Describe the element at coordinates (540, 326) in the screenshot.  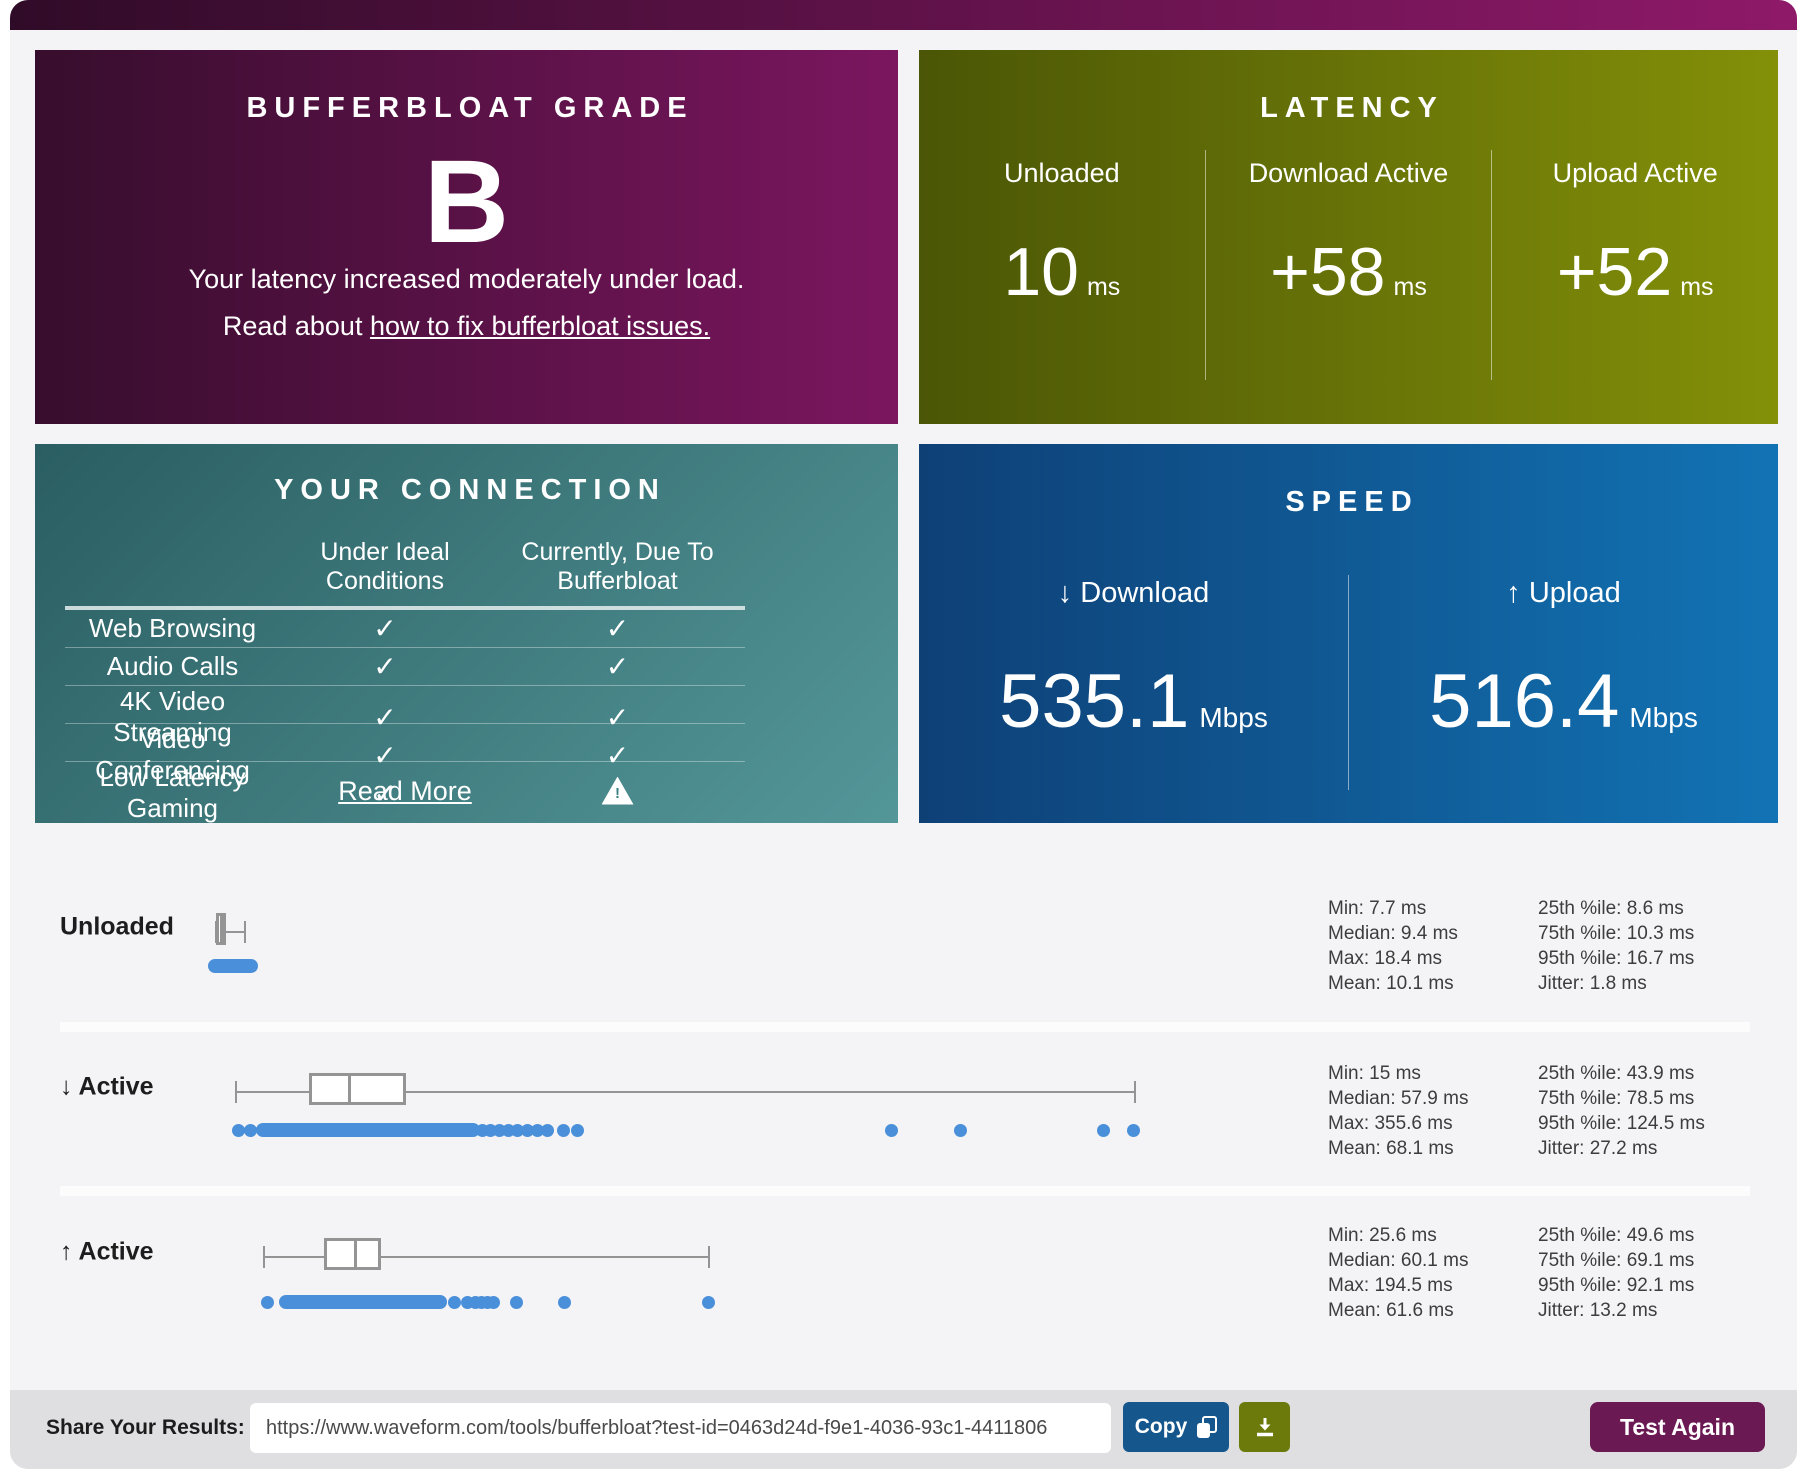
I see `fix-bufferbloat-link: how to fix bufferbloat issues.` at that location.